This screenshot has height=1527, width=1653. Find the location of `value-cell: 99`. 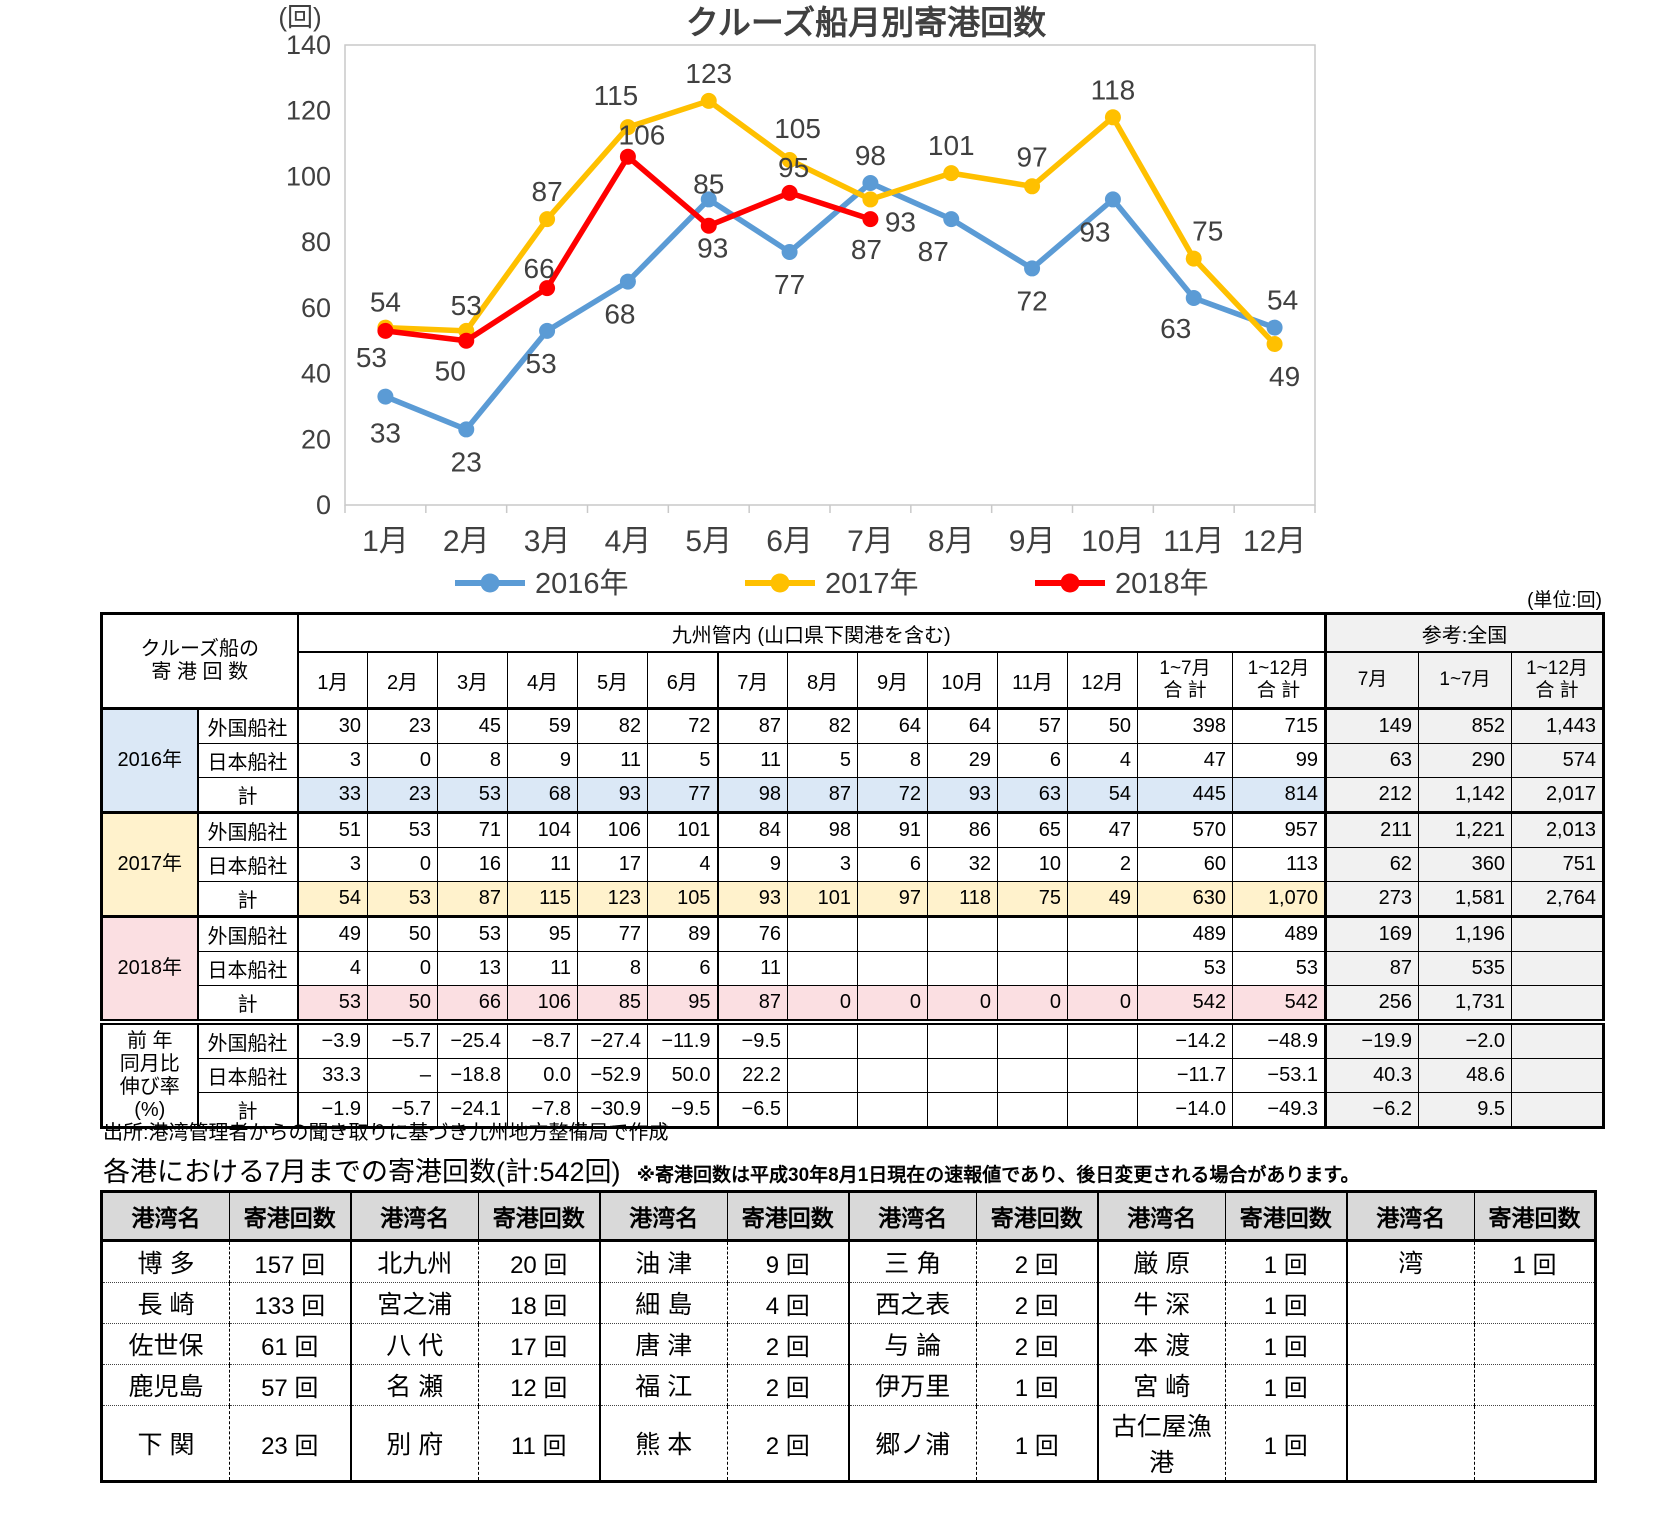

value-cell: 99 is located at coordinates (1279, 760).